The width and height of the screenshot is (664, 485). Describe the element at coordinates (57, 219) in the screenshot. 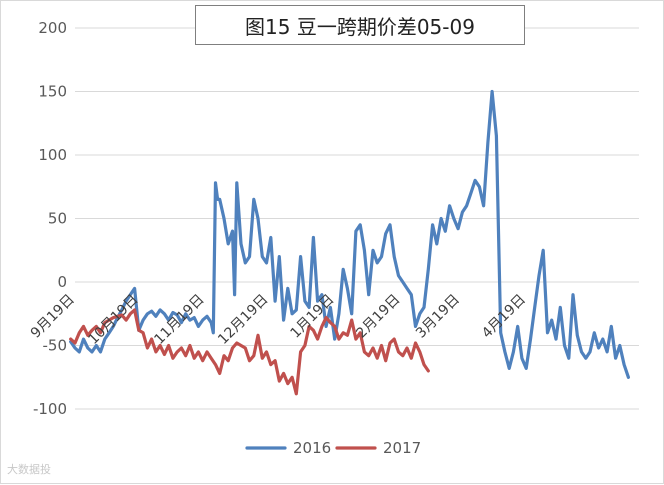

I see `y-tick-label: 50` at that location.